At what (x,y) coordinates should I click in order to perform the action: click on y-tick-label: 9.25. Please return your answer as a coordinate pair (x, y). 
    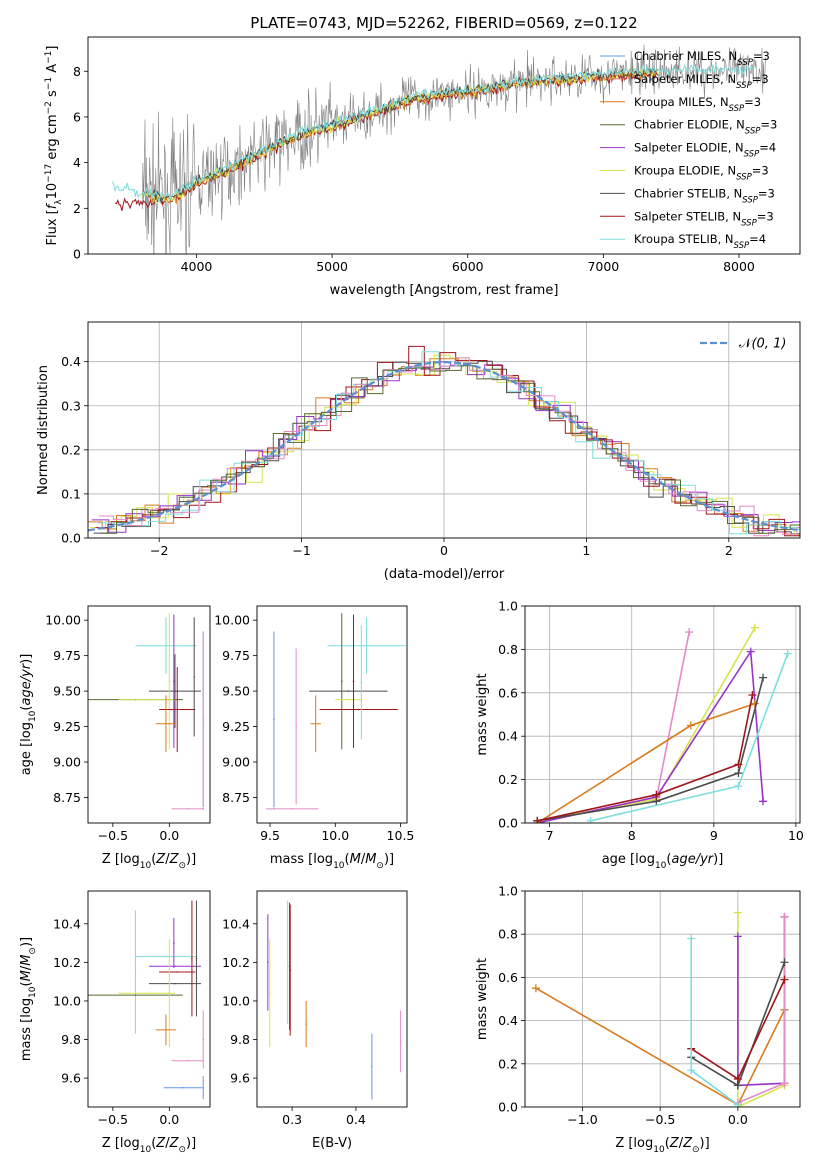
    Looking at the image, I should click on (236, 726).